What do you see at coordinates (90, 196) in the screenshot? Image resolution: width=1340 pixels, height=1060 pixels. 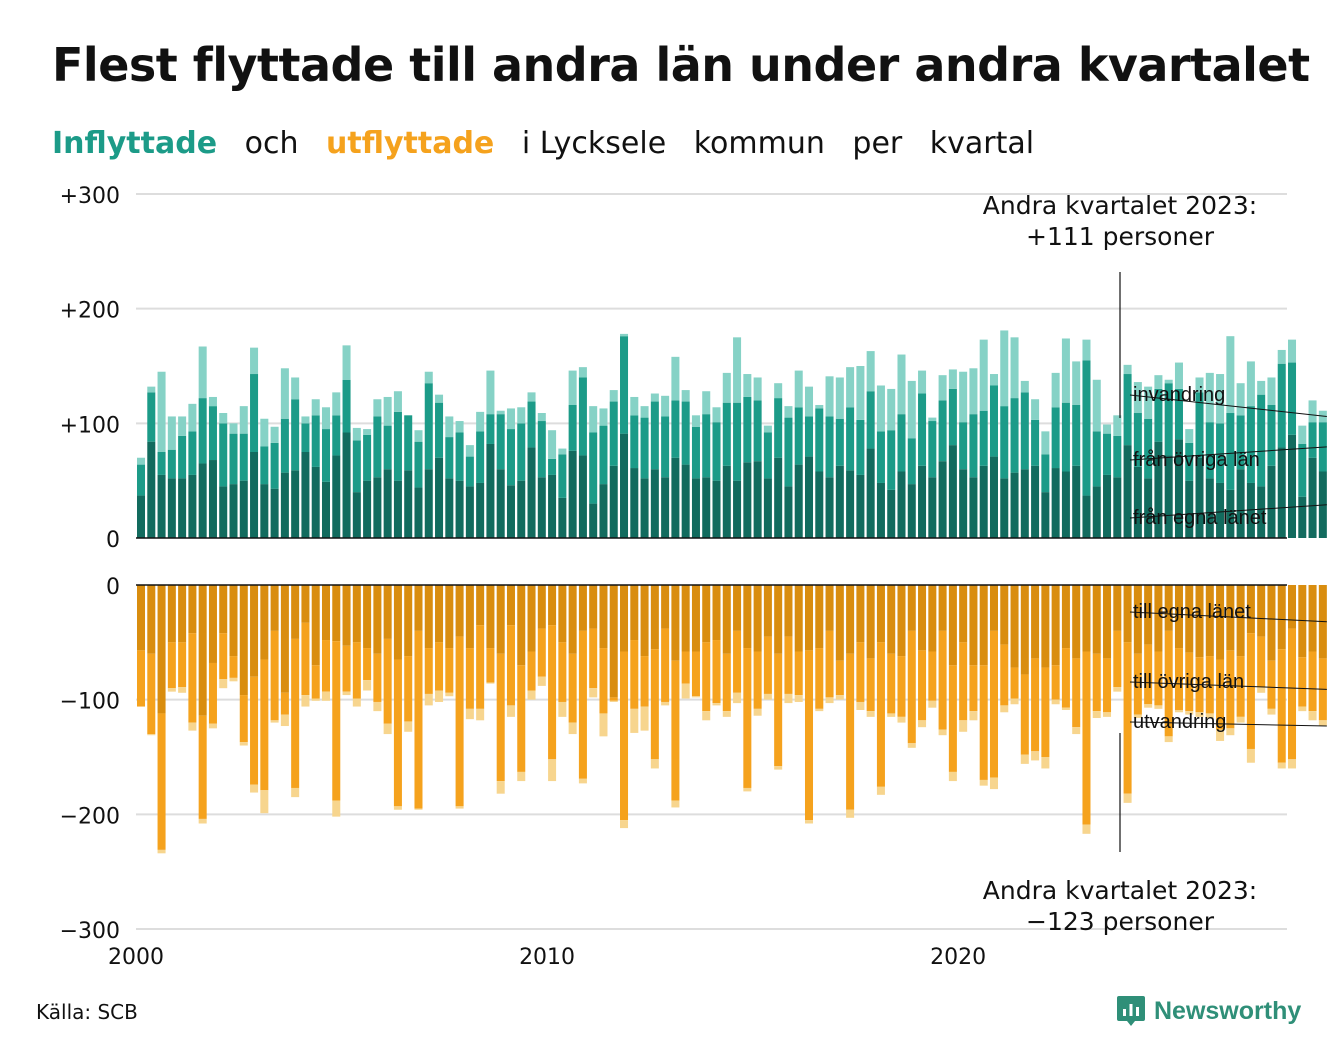 I see `y-tick-label-in: +300` at bounding box center [90, 196].